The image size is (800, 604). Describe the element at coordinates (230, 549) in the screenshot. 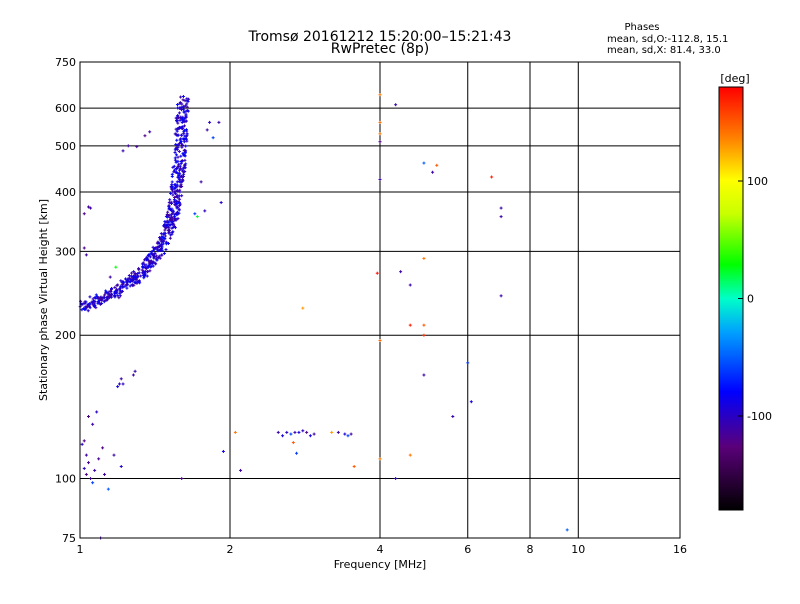

I see `x-tick-label: 2` at that location.